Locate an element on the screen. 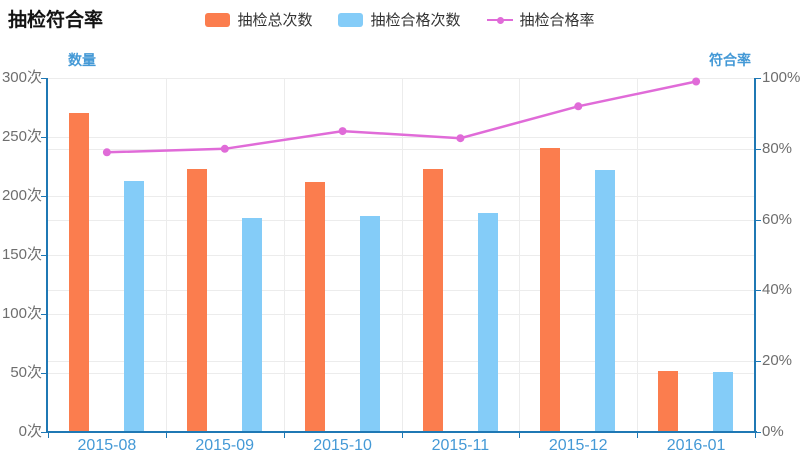 This screenshot has height=458, width=800. right-axis-tick-label: 0% is located at coordinates (773, 431).